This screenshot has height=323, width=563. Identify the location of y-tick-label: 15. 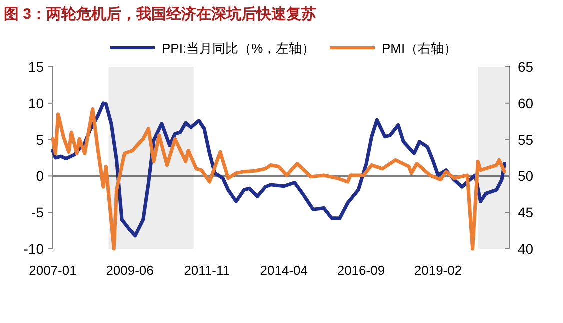
(36, 67).